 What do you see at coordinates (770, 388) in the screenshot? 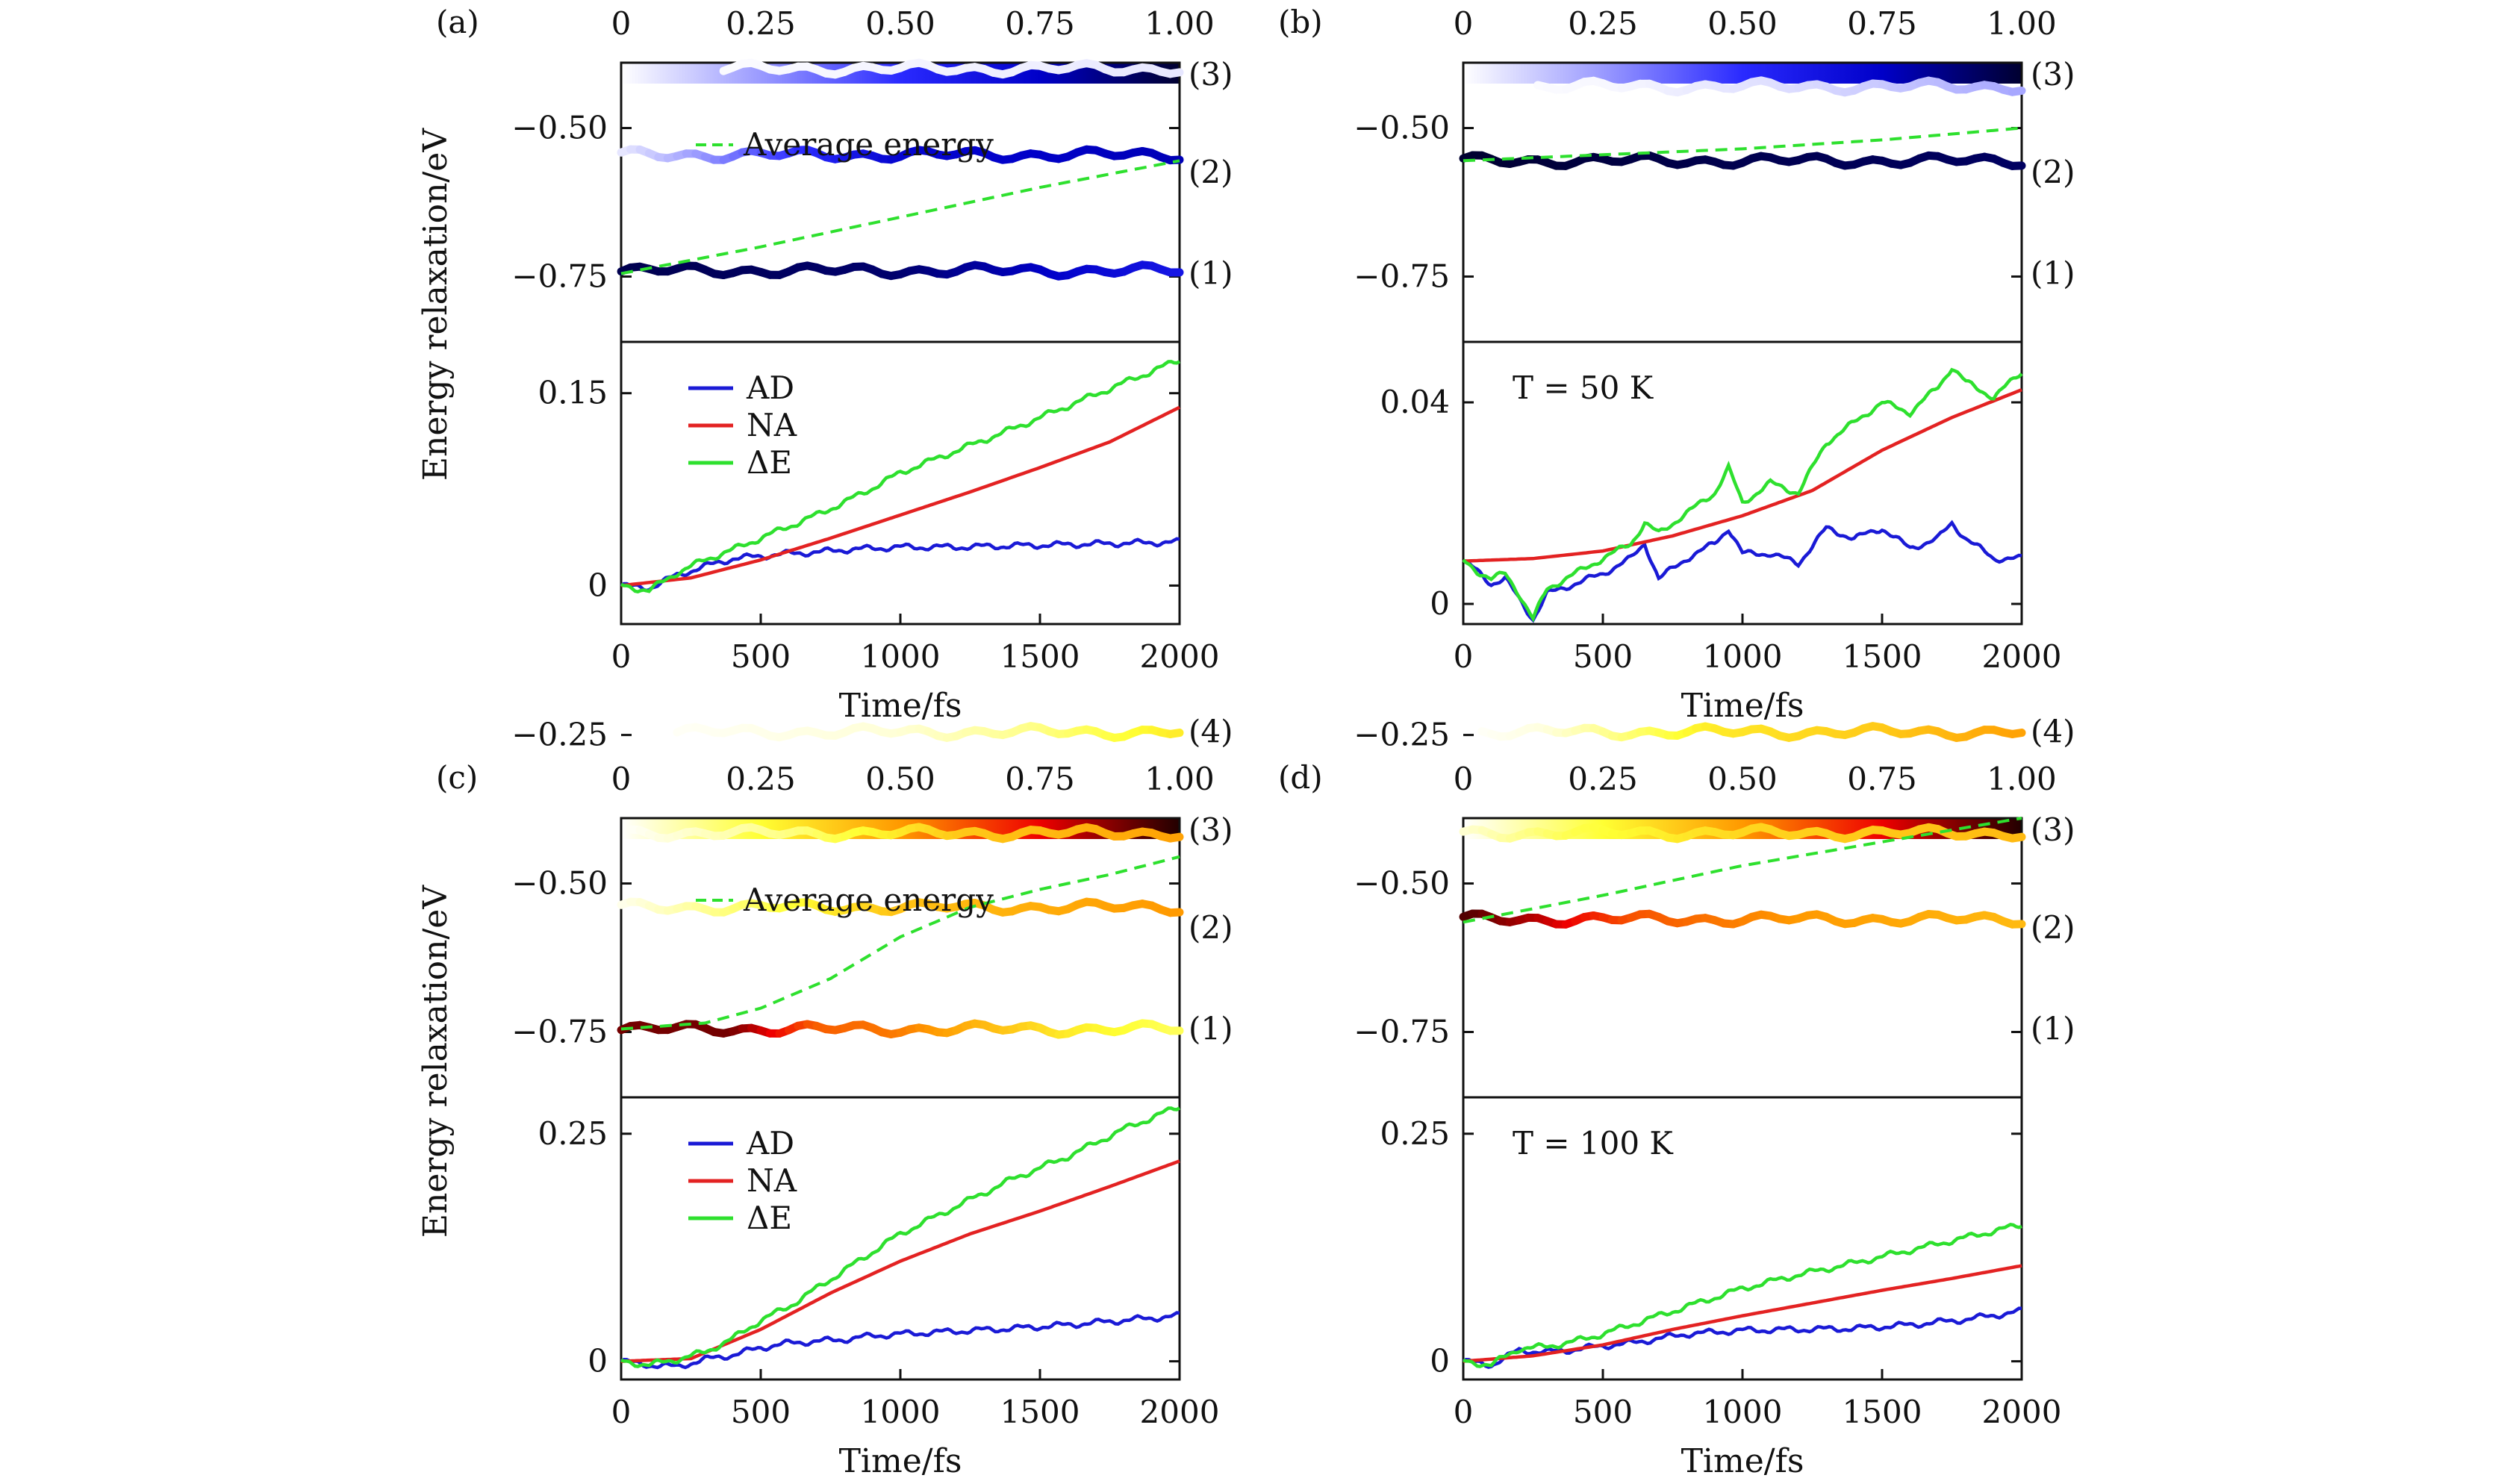
I see `legend-label: AD` at bounding box center [770, 388].